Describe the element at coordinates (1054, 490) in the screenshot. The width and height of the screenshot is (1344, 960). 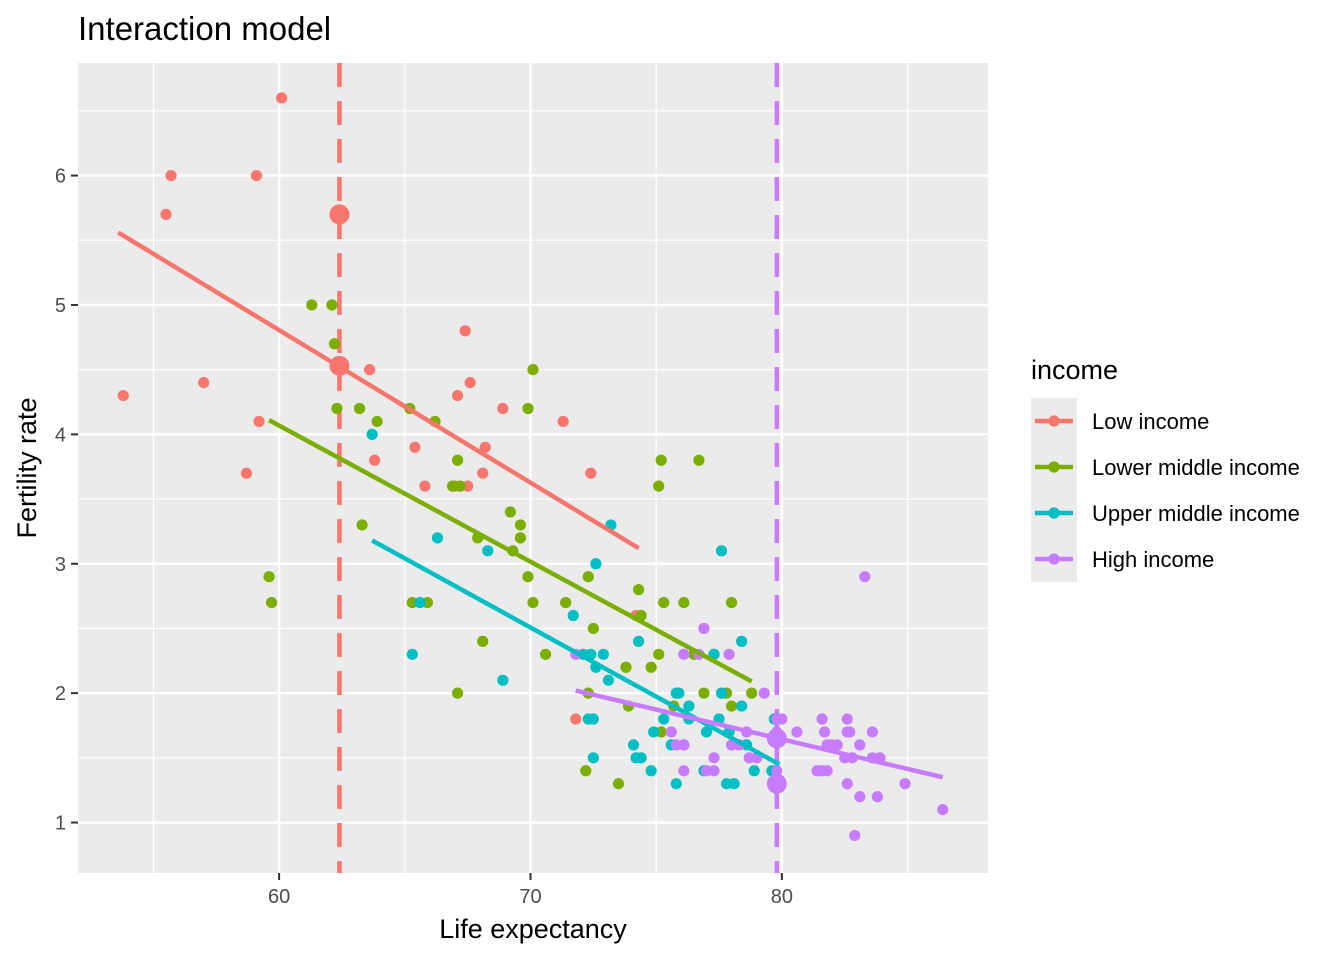
I see `legend-key-background` at that location.